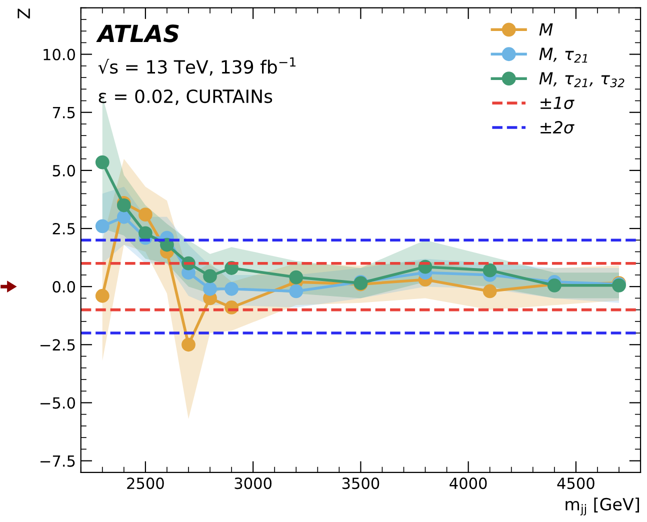 The width and height of the screenshot is (647, 522). I want to click on y-tick-label: −2.5, so click(57, 345).